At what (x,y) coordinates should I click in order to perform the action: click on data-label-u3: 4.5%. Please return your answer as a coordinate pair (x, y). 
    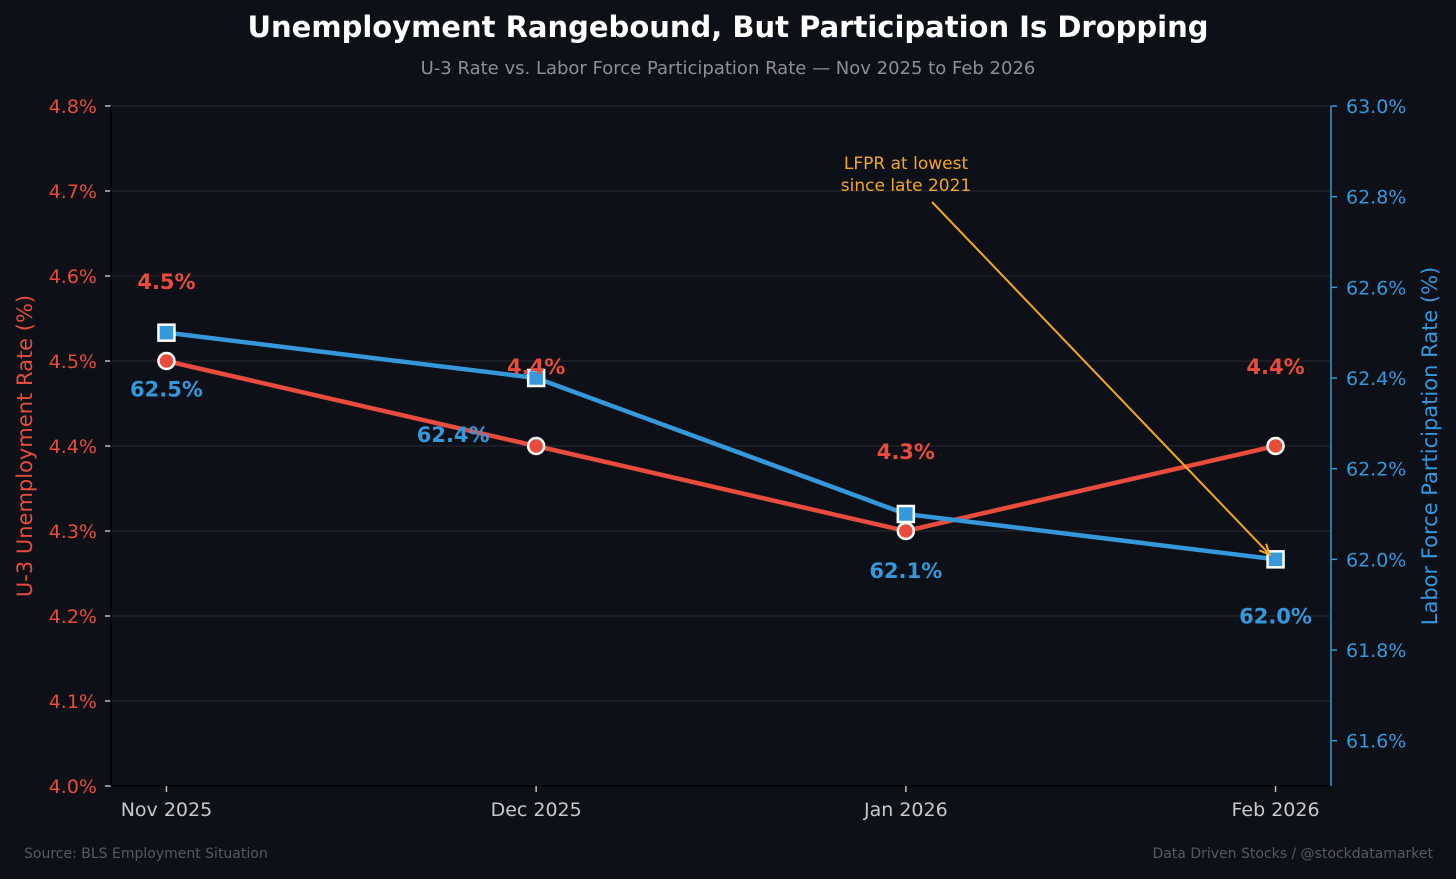
    Looking at the image, I should click on (166, 282).